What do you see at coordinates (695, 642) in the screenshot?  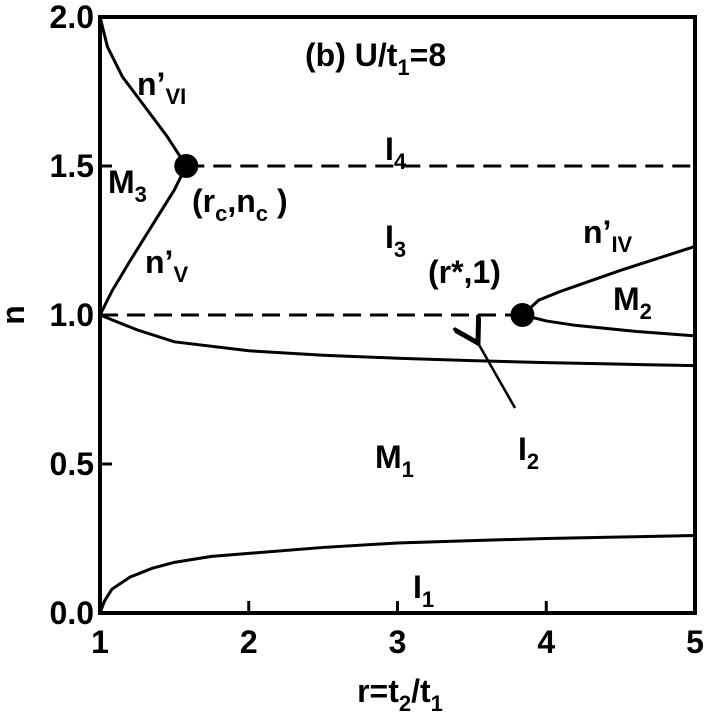 I see `x-tick-label: 5` at bounding box center [695, 642].